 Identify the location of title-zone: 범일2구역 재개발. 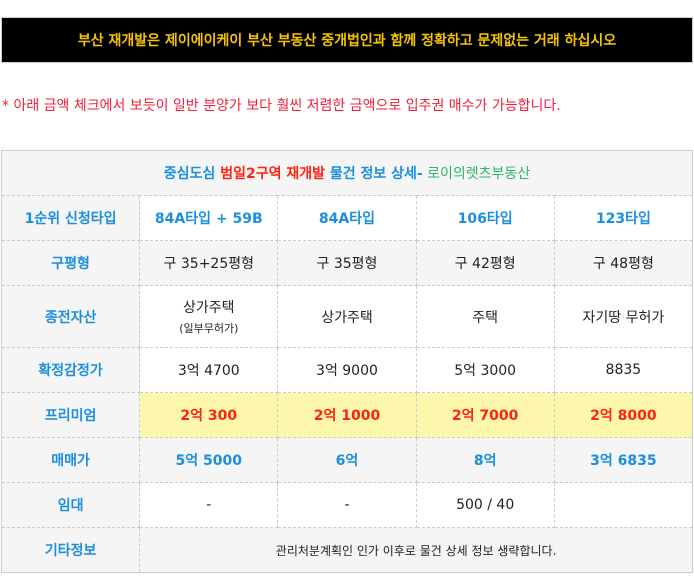
(272, 174).